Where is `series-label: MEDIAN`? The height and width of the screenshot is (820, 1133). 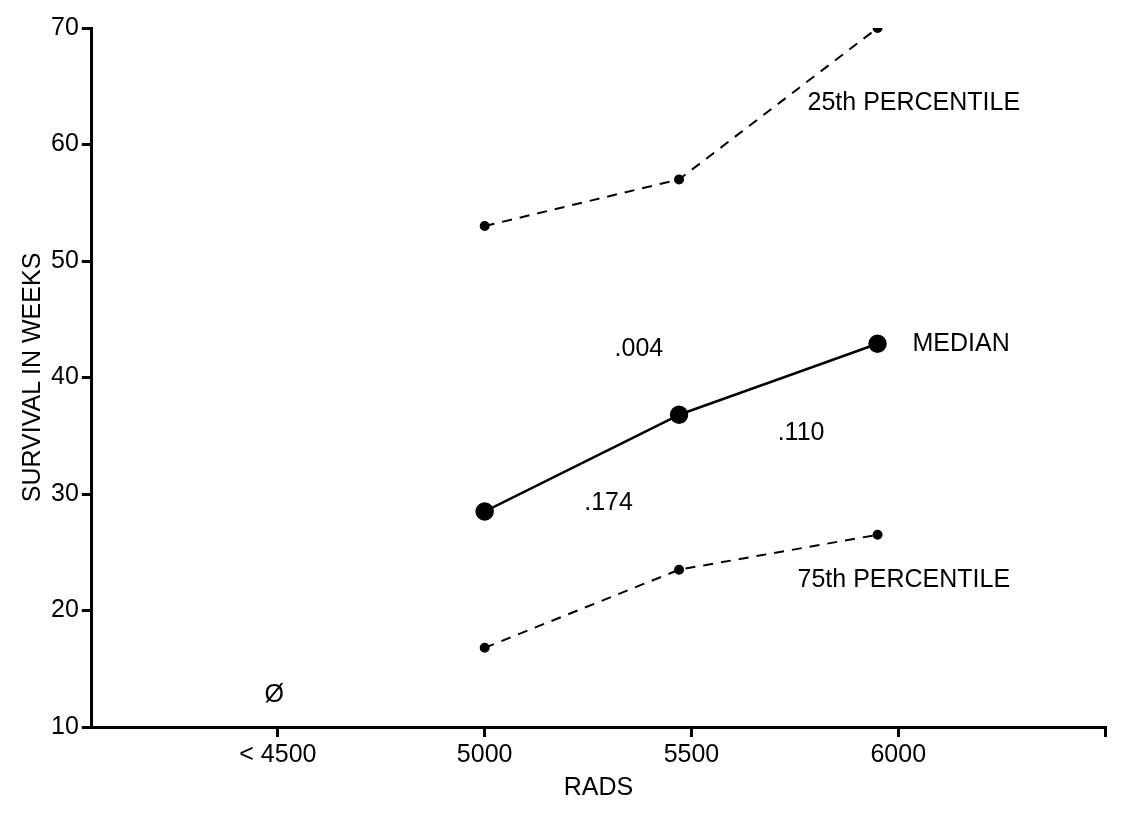 series-label: MEDIAN is located at coordinates (961, 341).